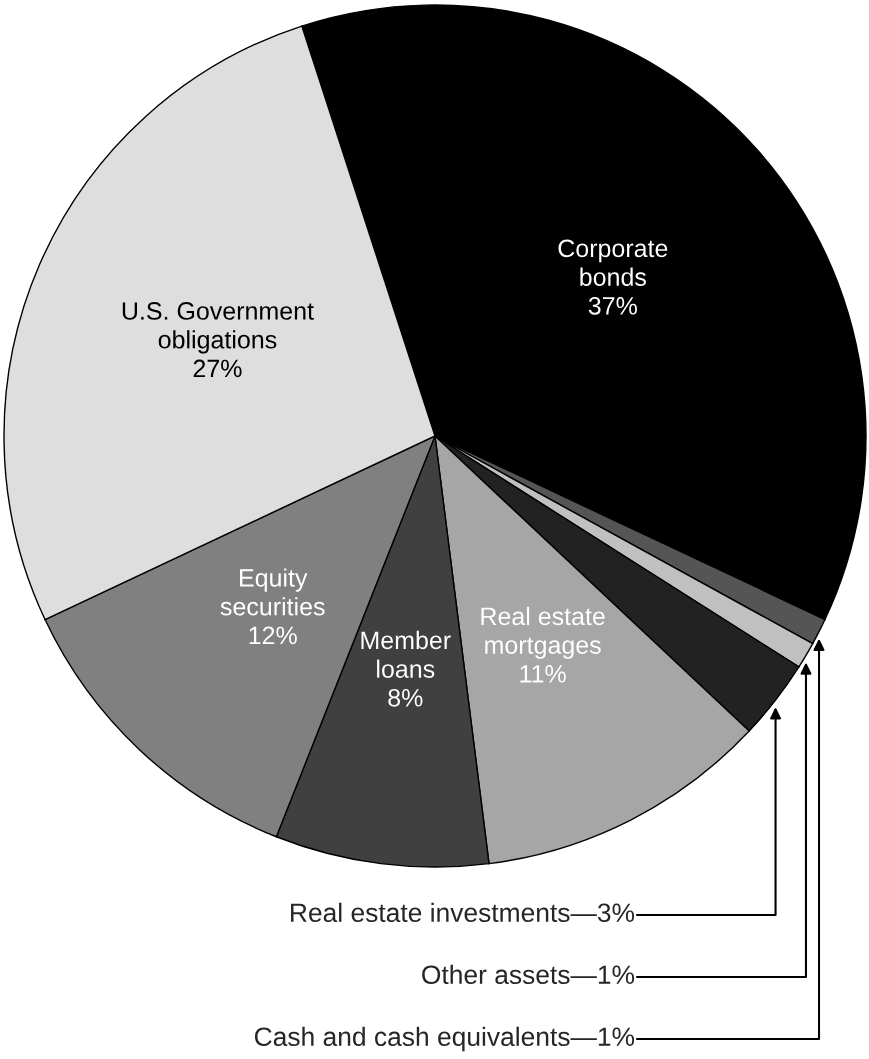  I want to click on slice-label: Cash and cash equivalents—1%, so click(444, 1039).